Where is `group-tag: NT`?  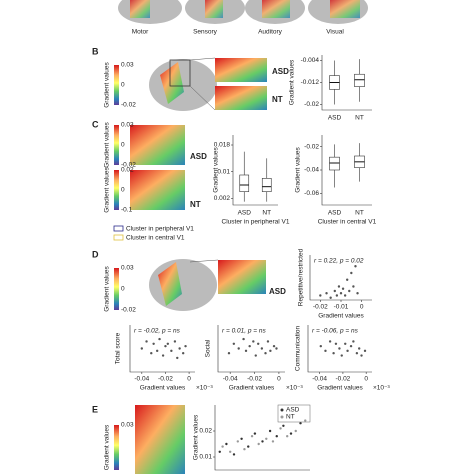 group-tag: NT is located at coordinates (195, 204).